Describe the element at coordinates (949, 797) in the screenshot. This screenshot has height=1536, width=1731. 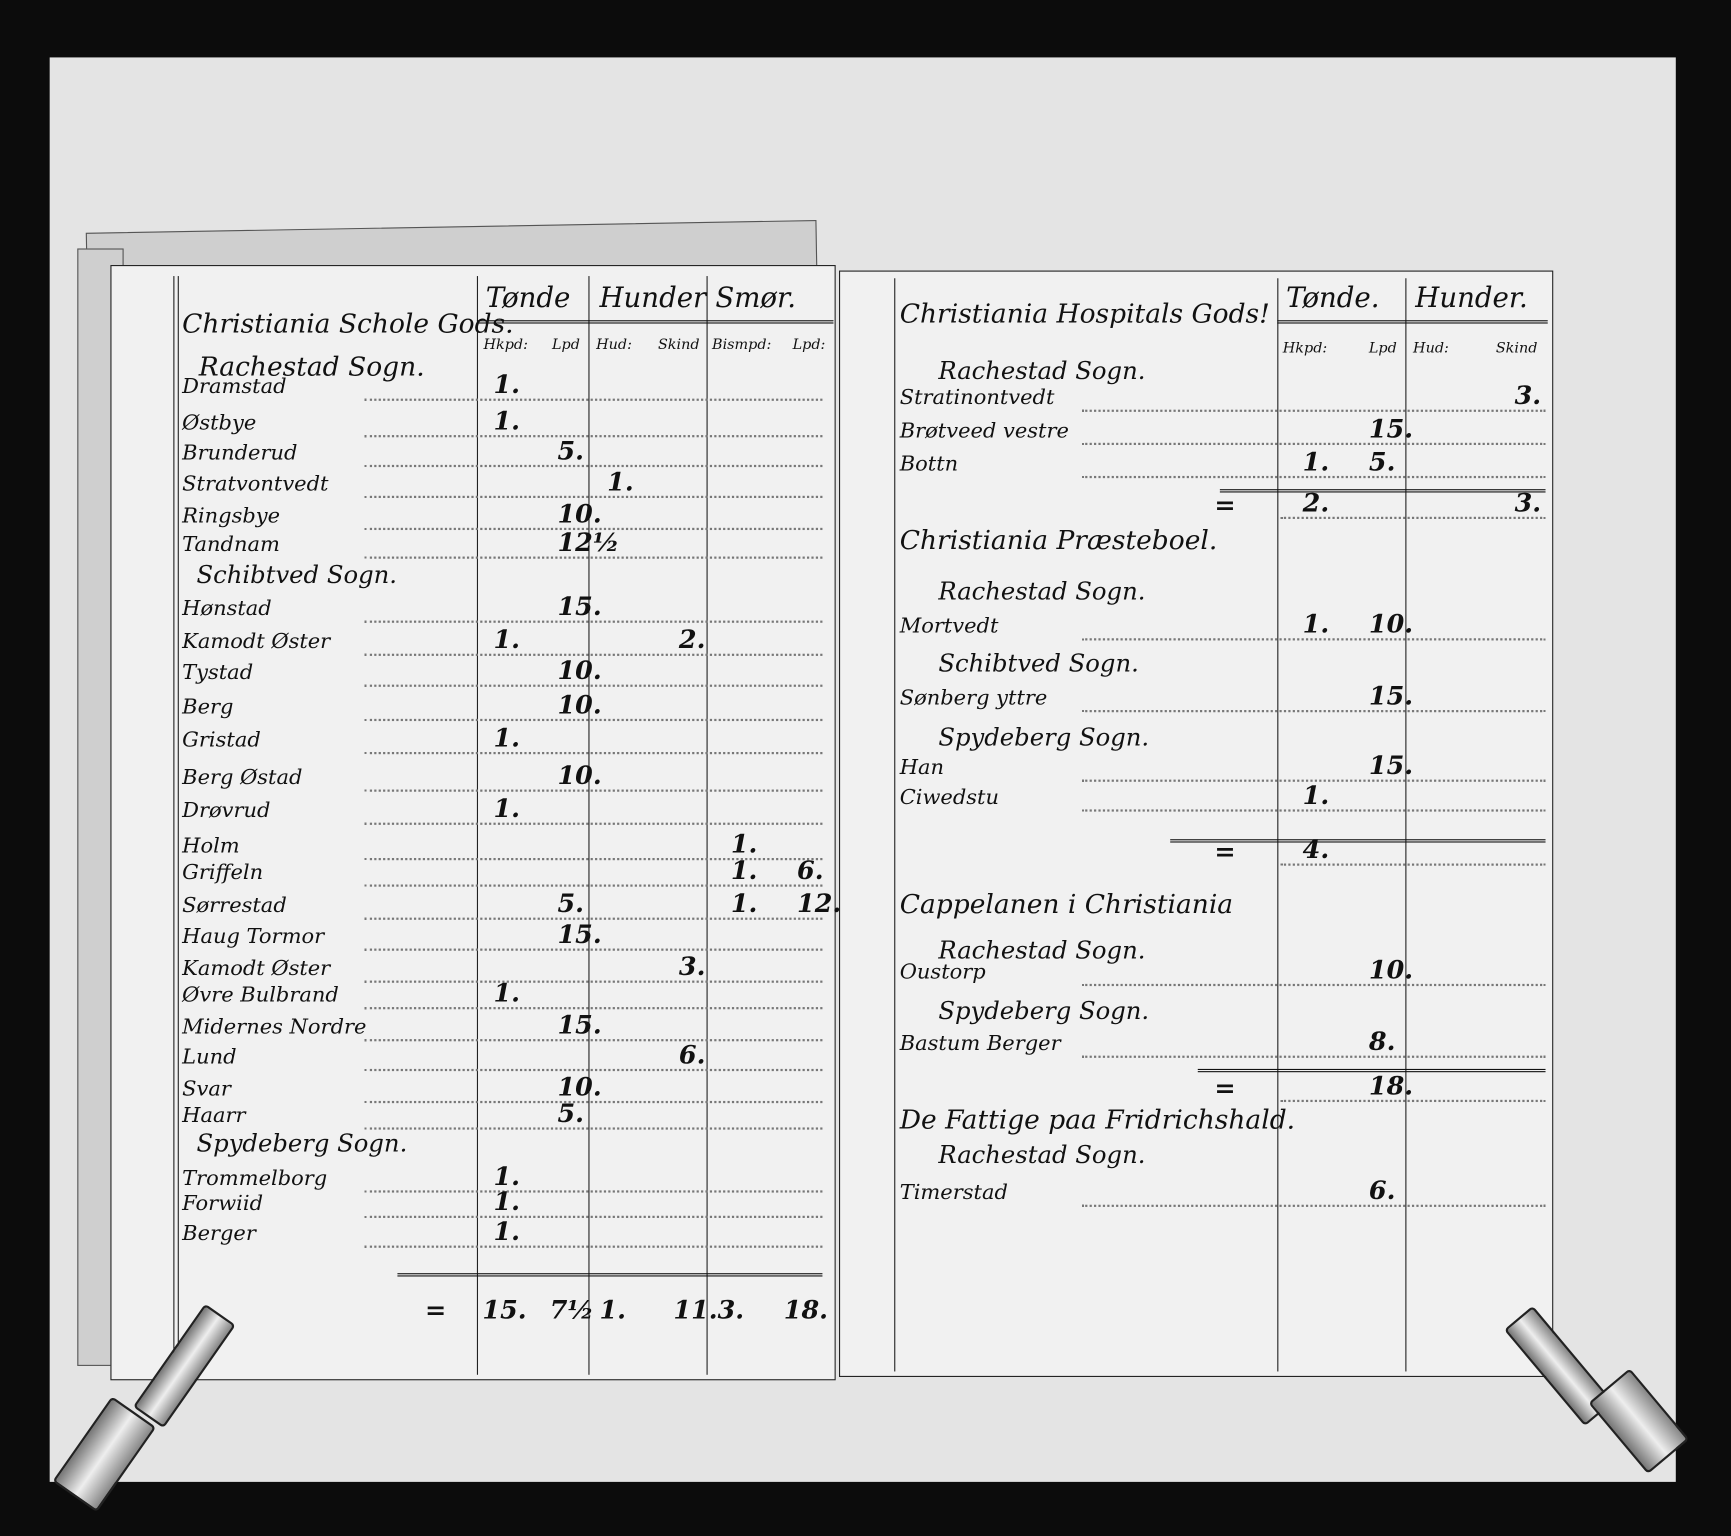
I see `entry-name: Ciwedstu` at that location.